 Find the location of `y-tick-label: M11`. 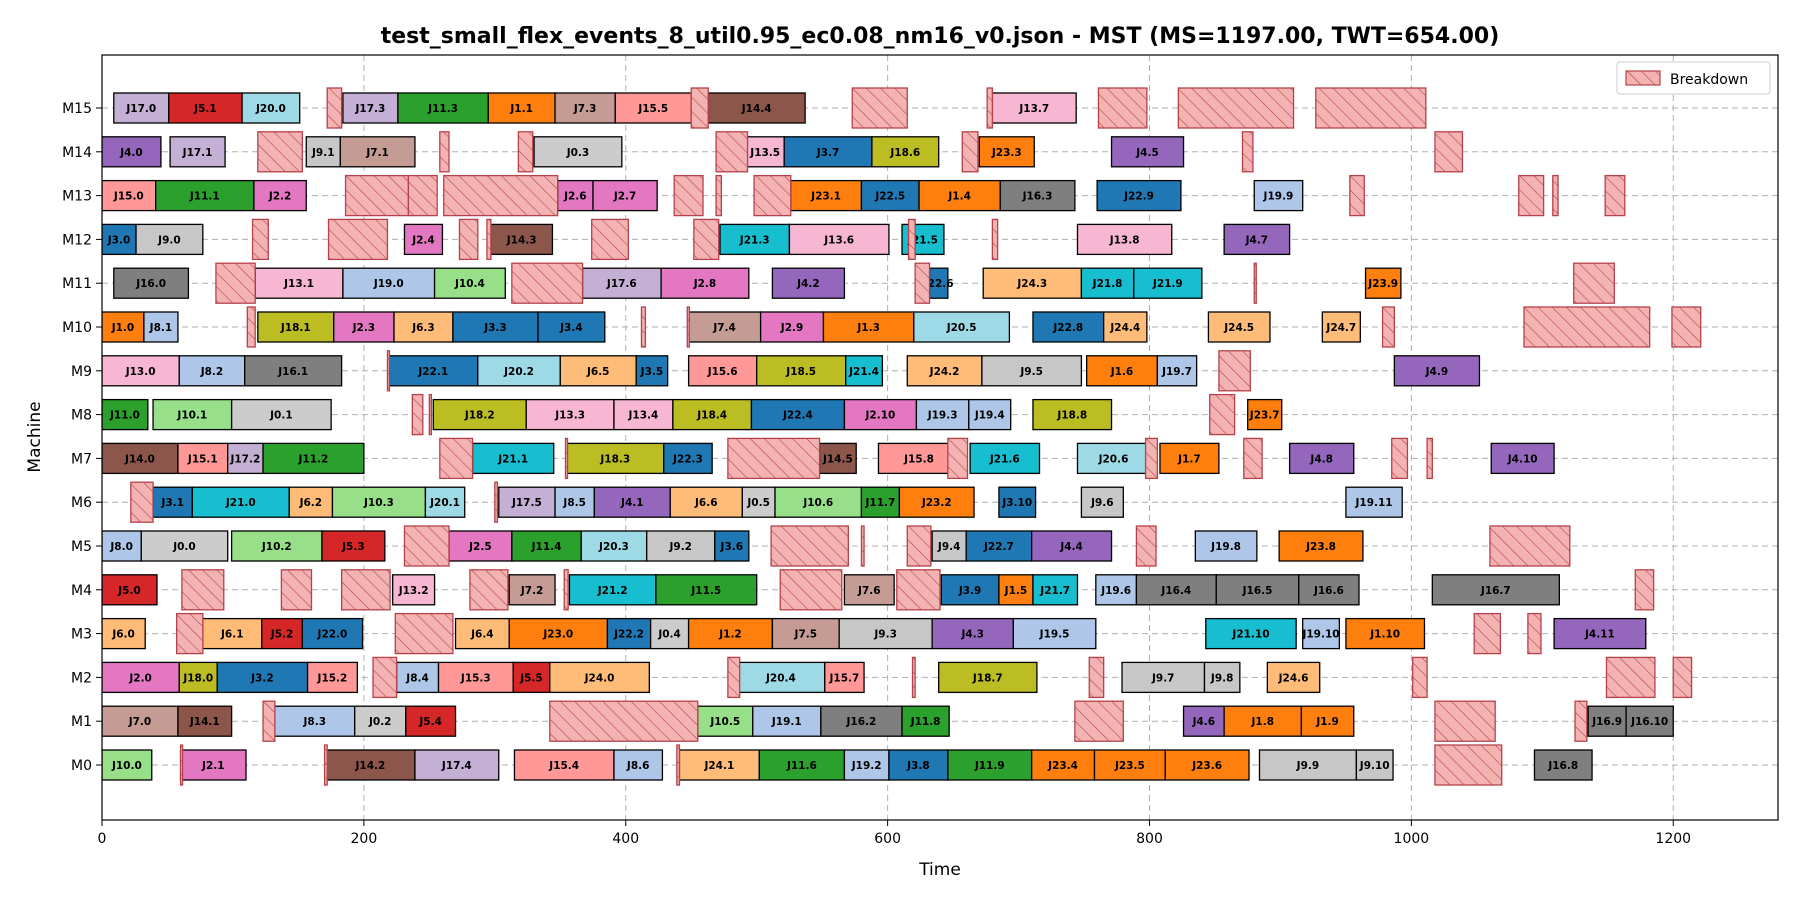

y-tick-label: M11 is located at coordinates (77, 284).